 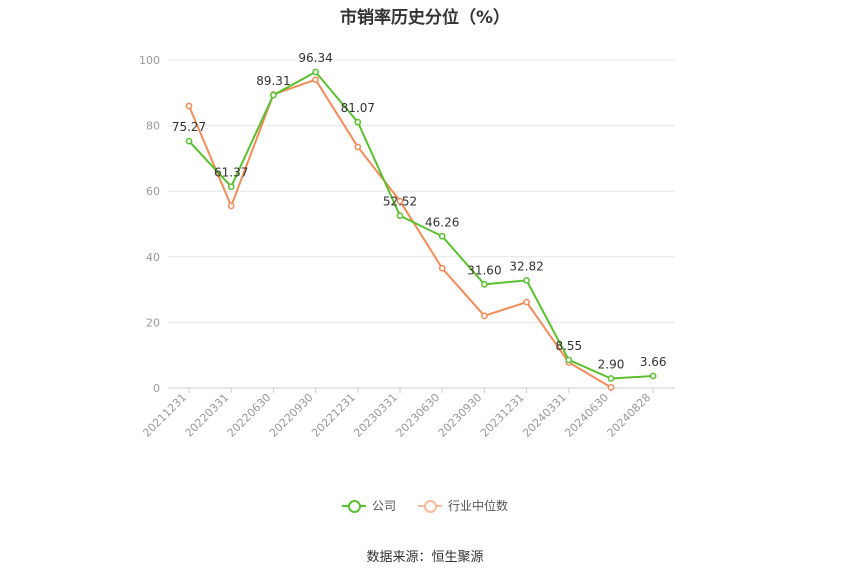 What do you see at coordinates (189, 127) in the screenshot?
I see `data-label-company-20211231: 75.27` at bounding box center [189, 127].